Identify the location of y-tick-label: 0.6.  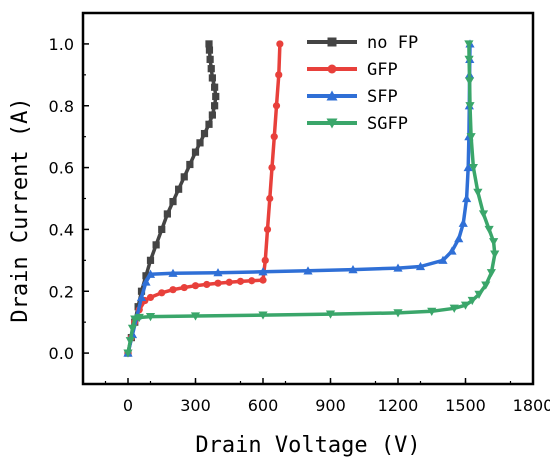
(61, 168).